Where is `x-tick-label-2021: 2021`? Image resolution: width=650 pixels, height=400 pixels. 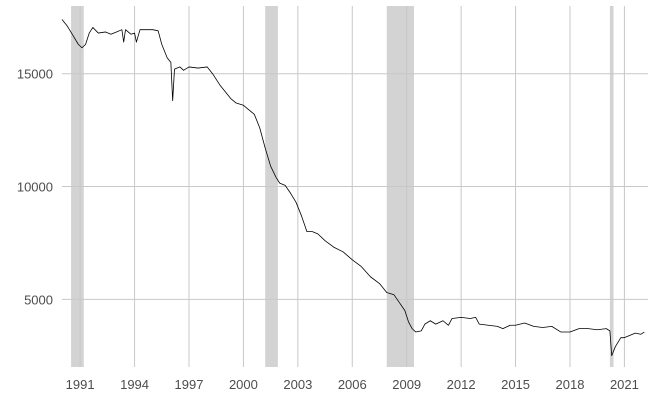
x-tick-label-2021: 2021 is located at coordinates (624, 384).